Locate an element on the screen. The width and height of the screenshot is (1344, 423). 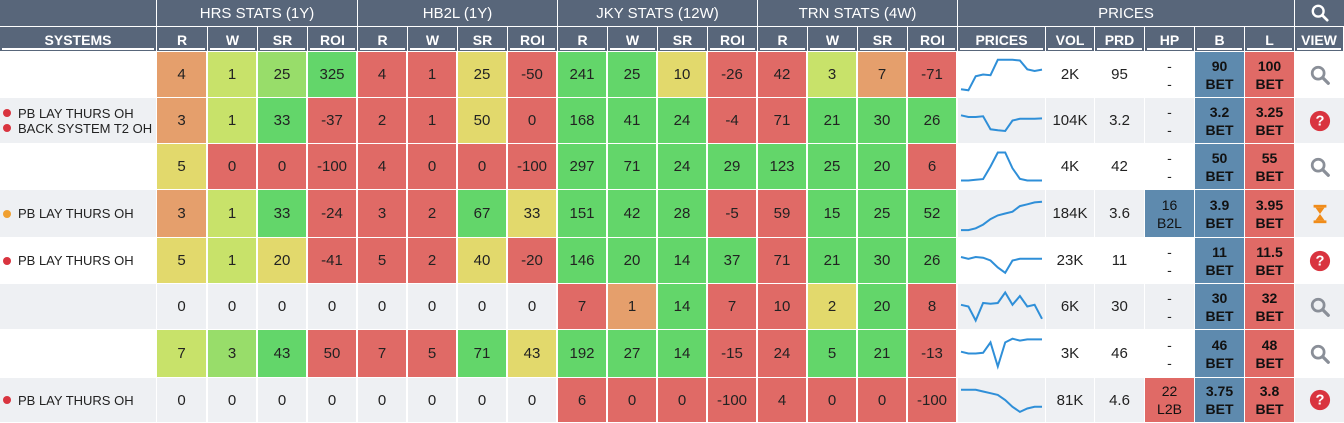
back-bet-button: 11 BET is located at coordinates (1219, 260).